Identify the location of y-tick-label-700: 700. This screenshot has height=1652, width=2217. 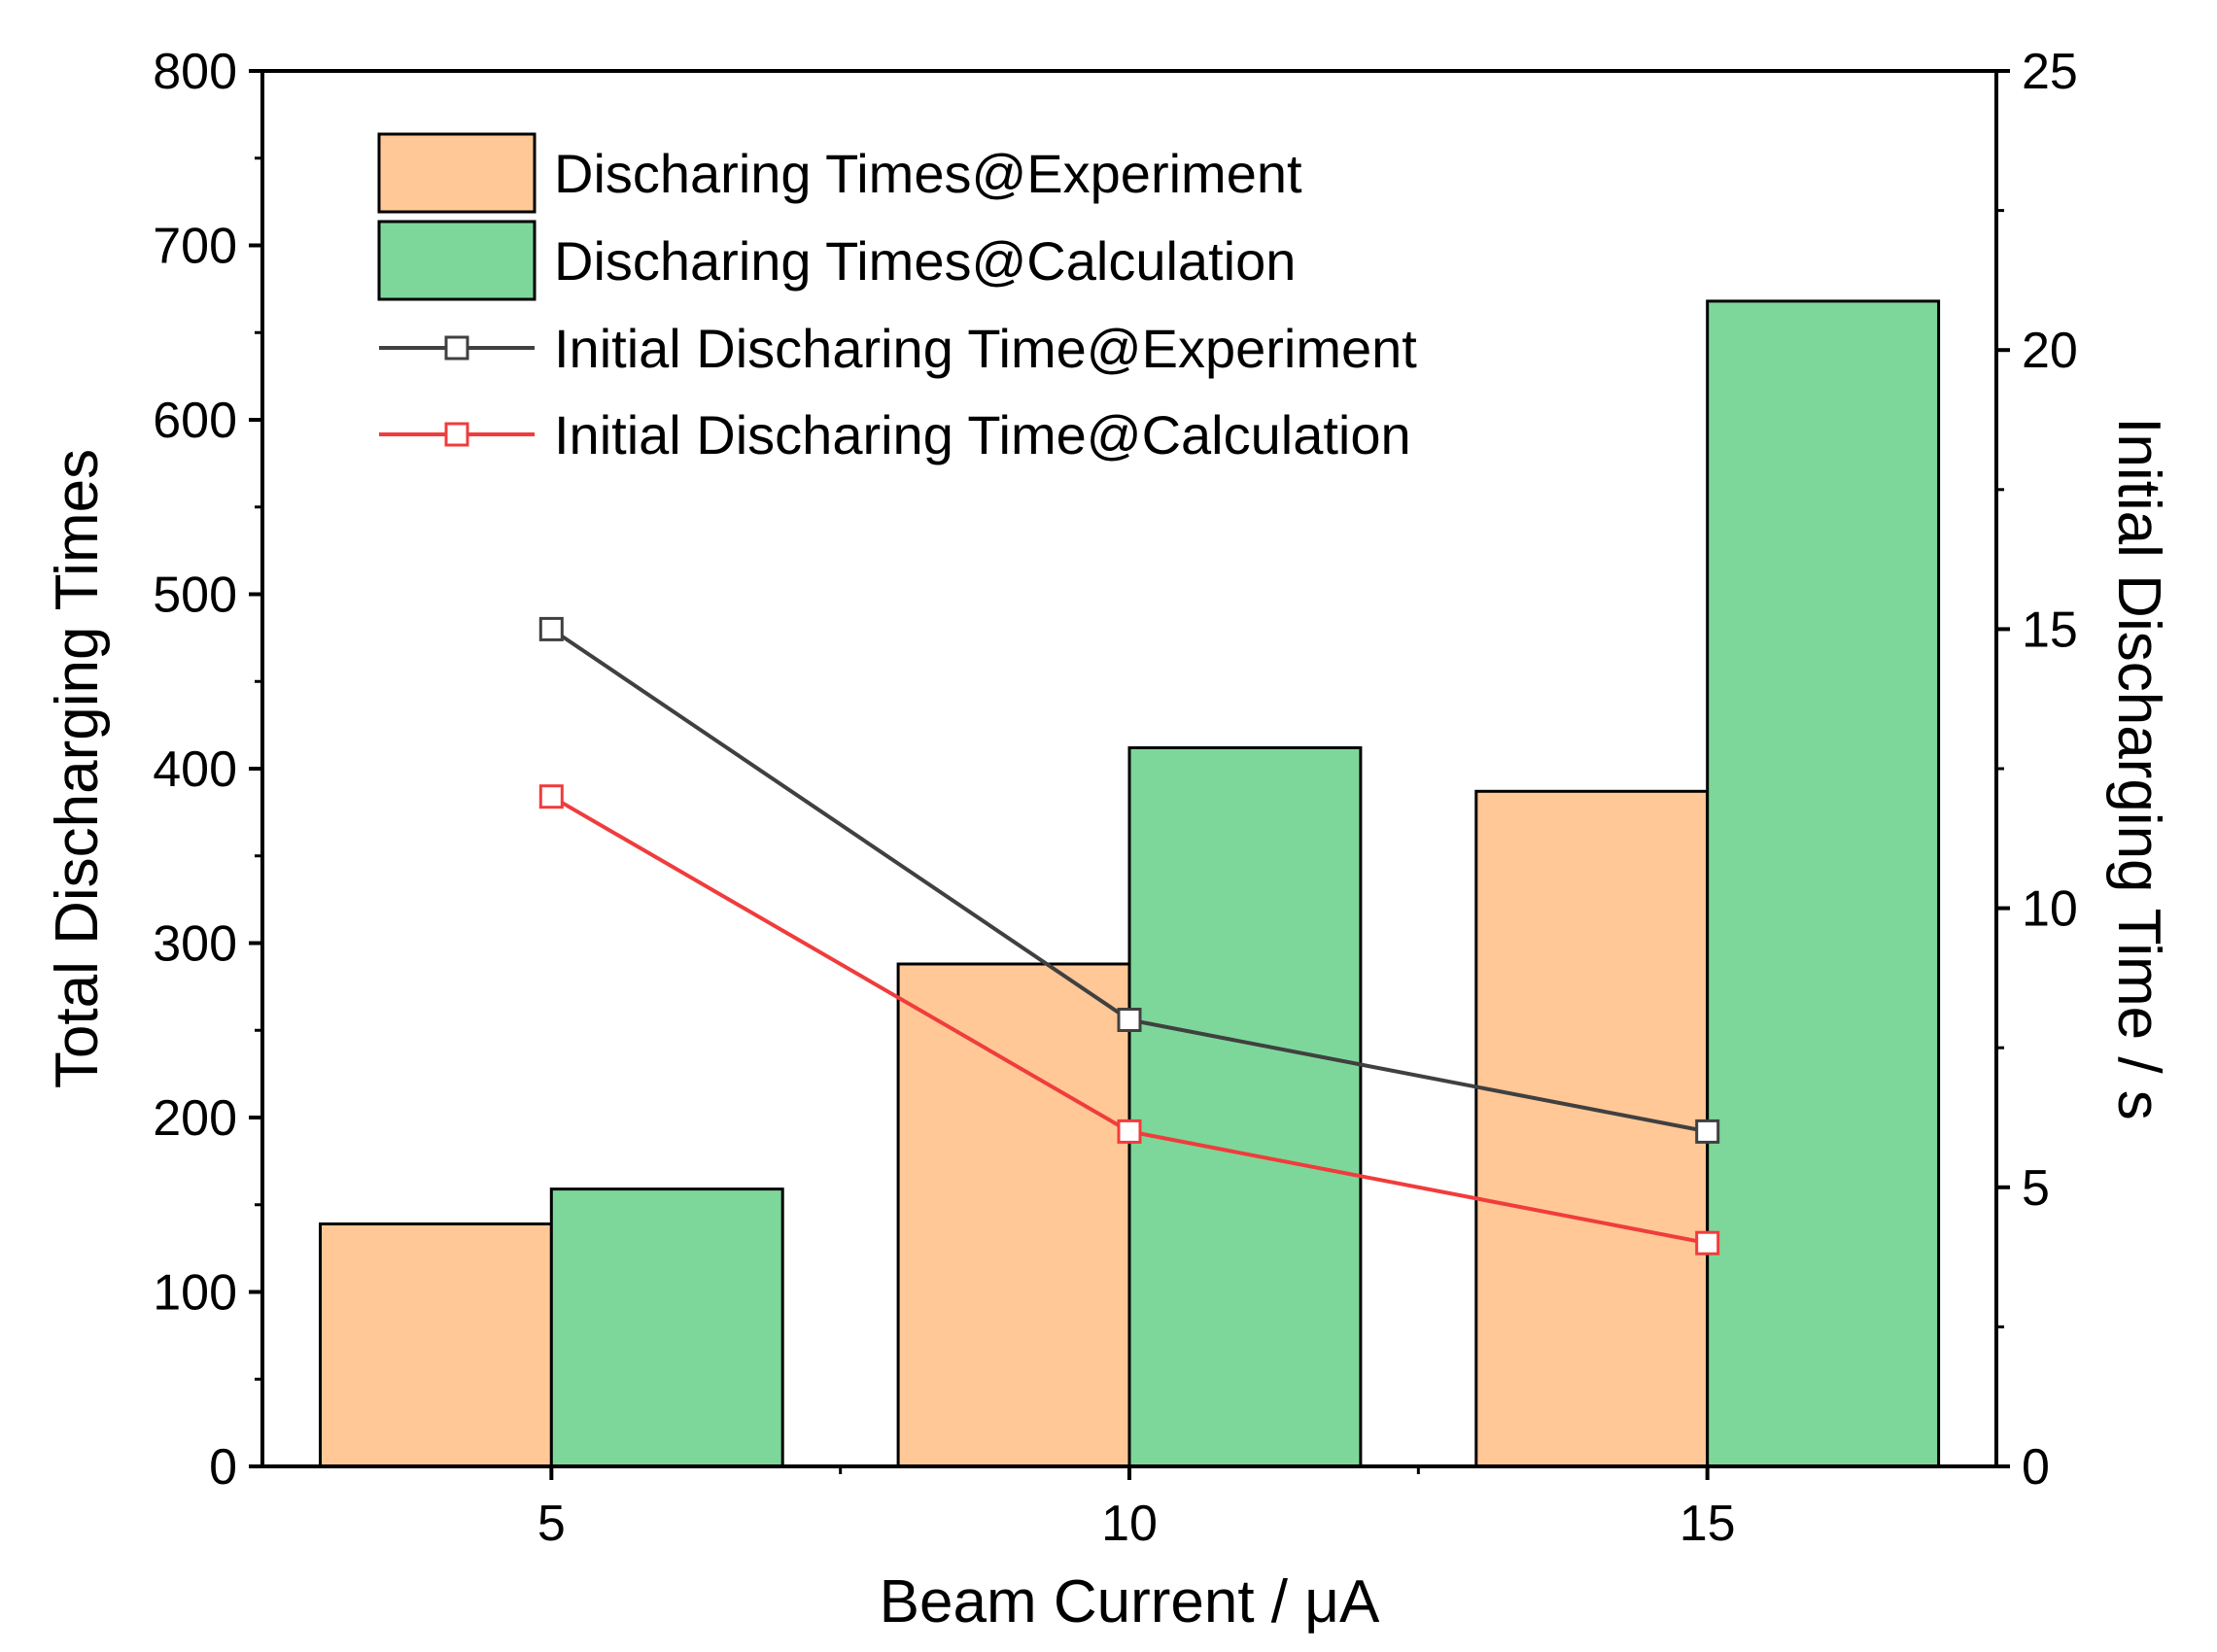
(195, 247).